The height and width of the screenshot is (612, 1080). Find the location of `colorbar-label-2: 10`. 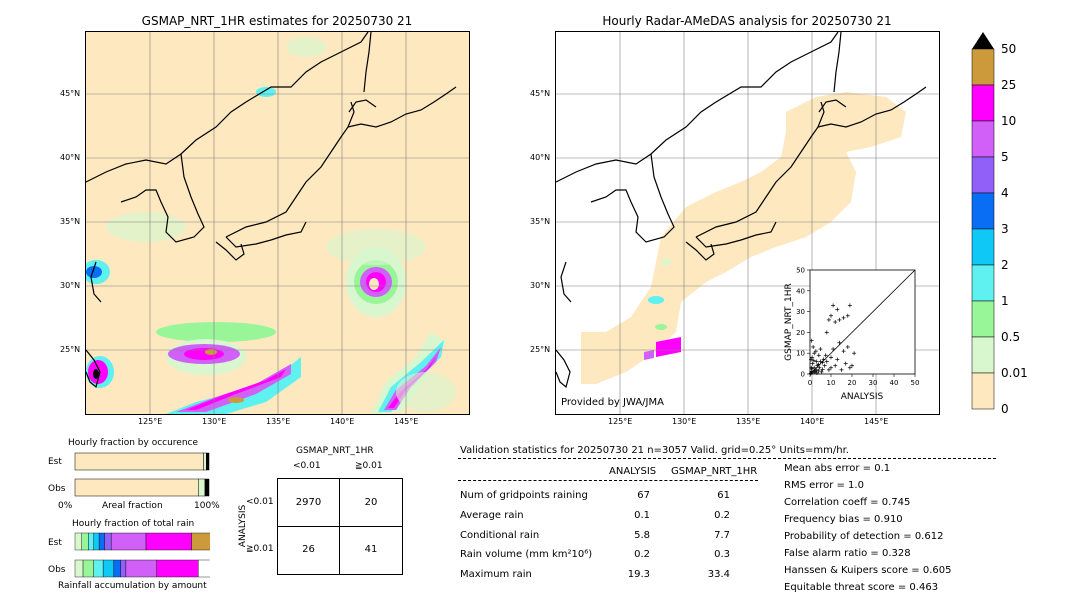

colorbar-label-2: 10 is located at coordinates (1008, 121).